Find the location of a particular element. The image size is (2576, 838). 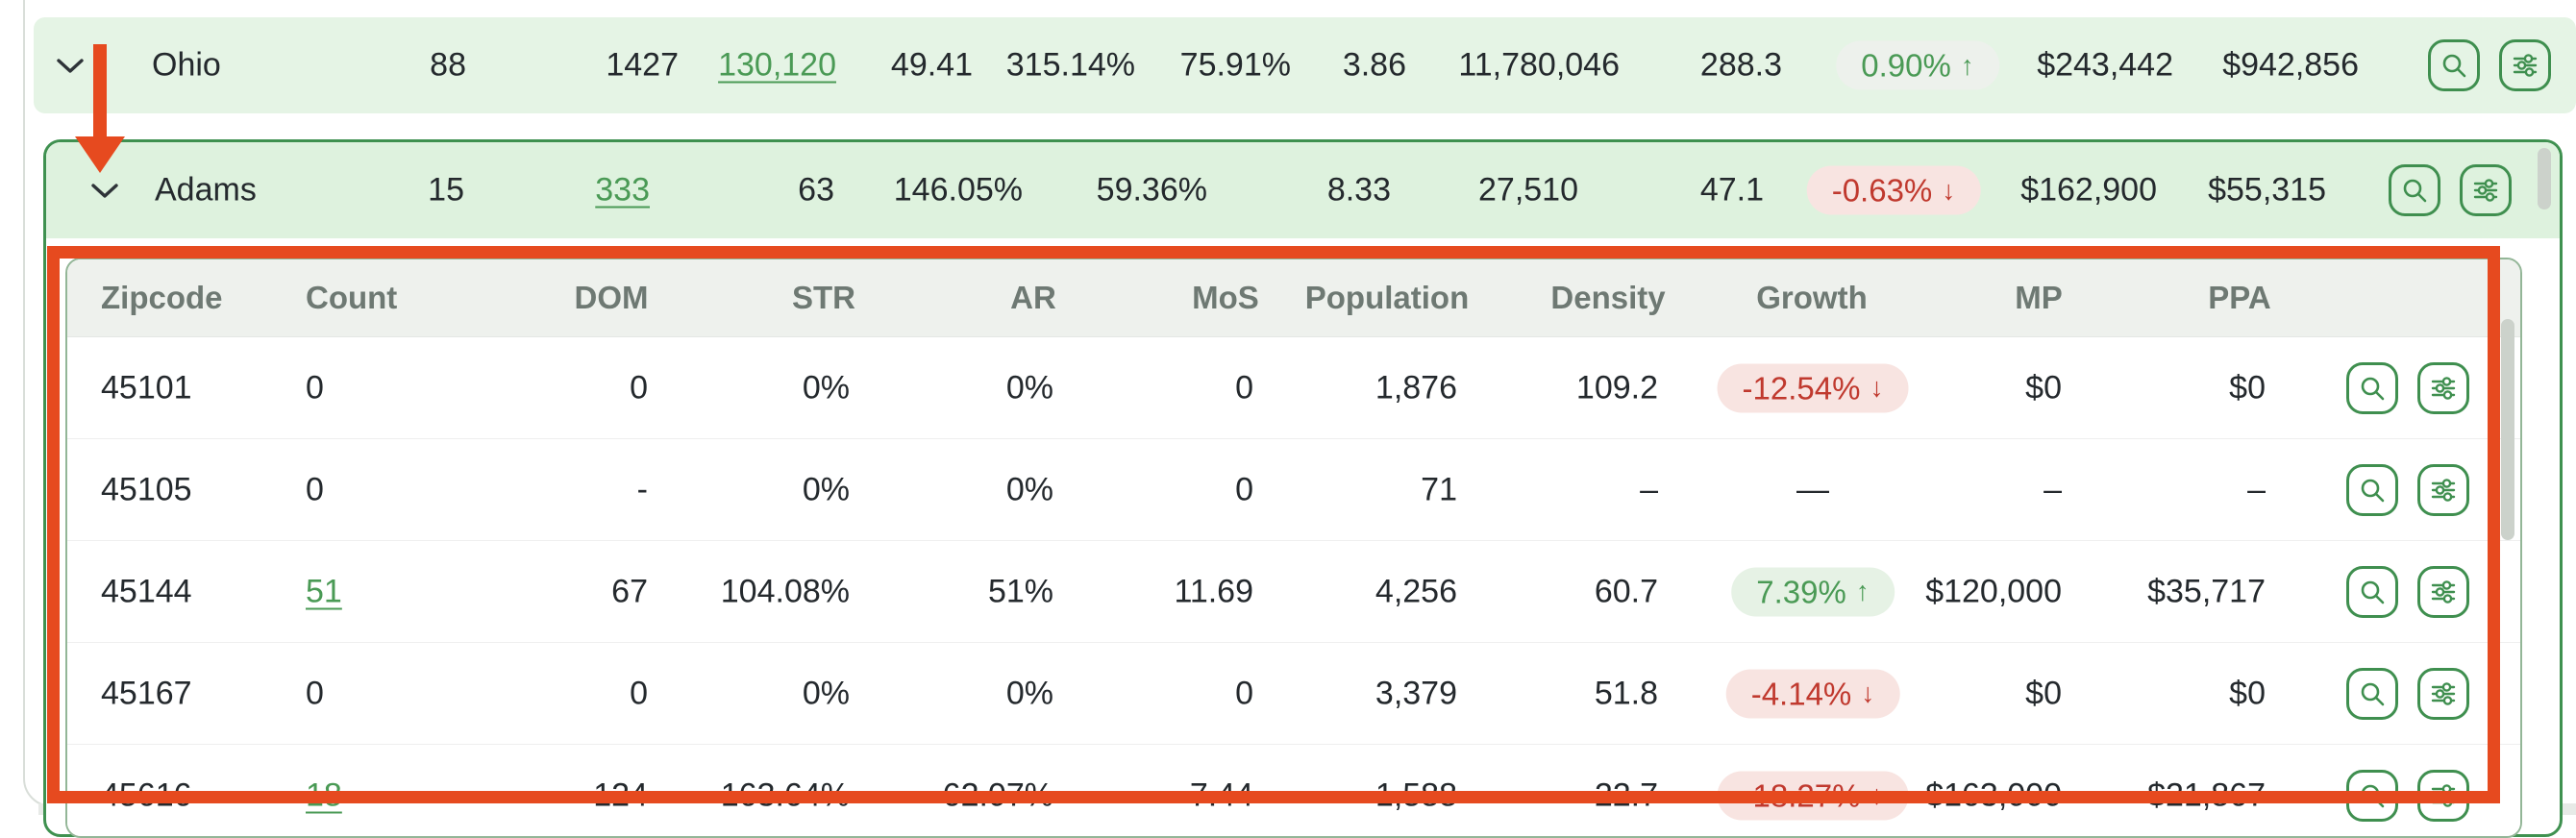

dom-cell: - is located at coordinates (642, 489).